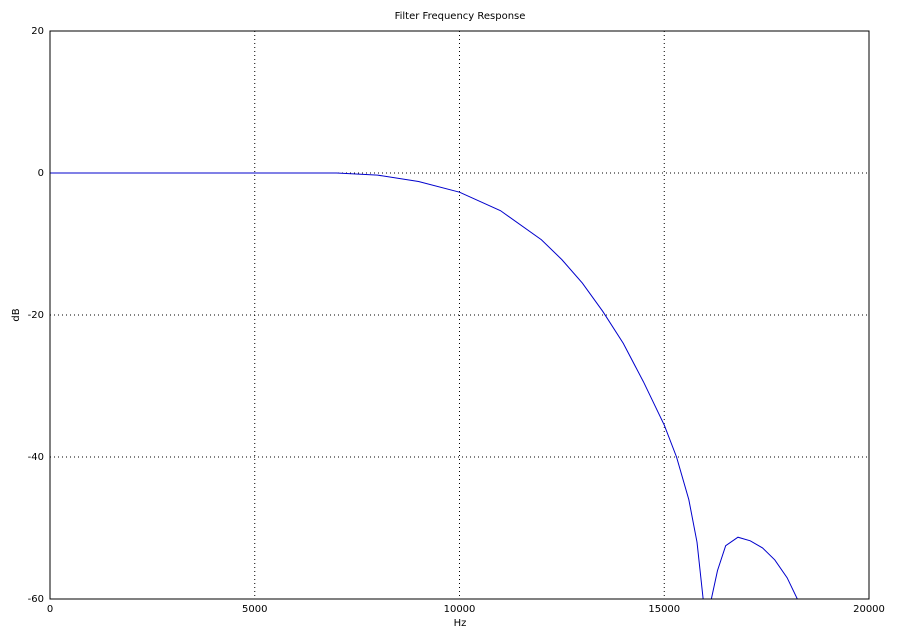  What do you see at coordinates (36, 315) in the screenshot?
I see `y-tick-label: -20` at bounding box center [36, 315].